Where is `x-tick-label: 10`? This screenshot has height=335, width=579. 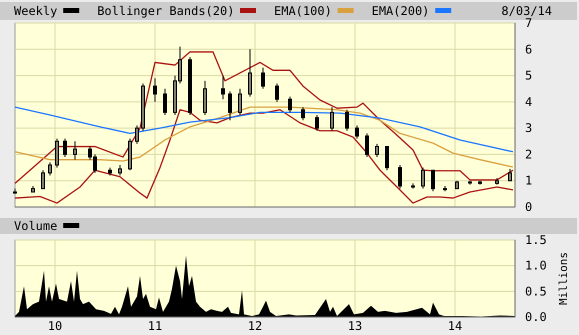 x-tick-label: 10 is located at coordinates (55, 326).